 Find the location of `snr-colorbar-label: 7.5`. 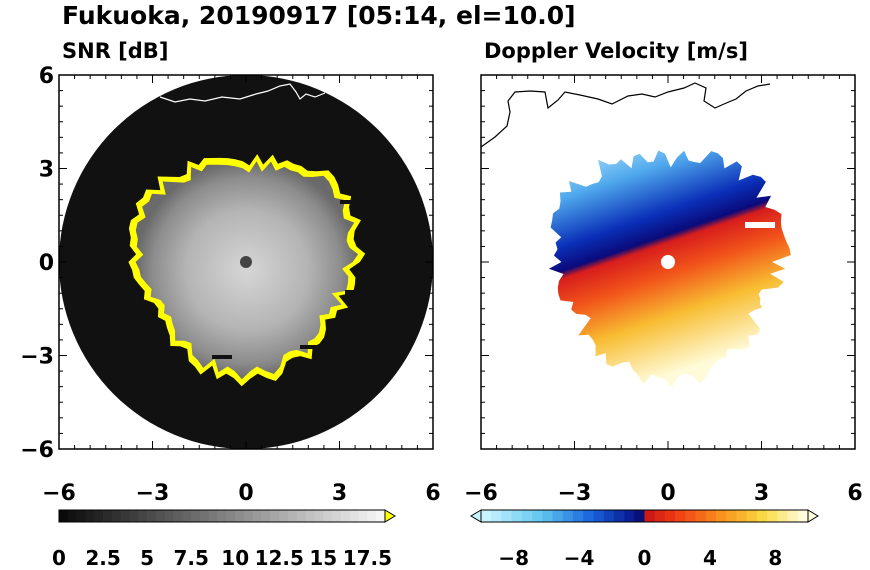

snr-colorbar-label: 7.5 is located at coordinates (190, 558).